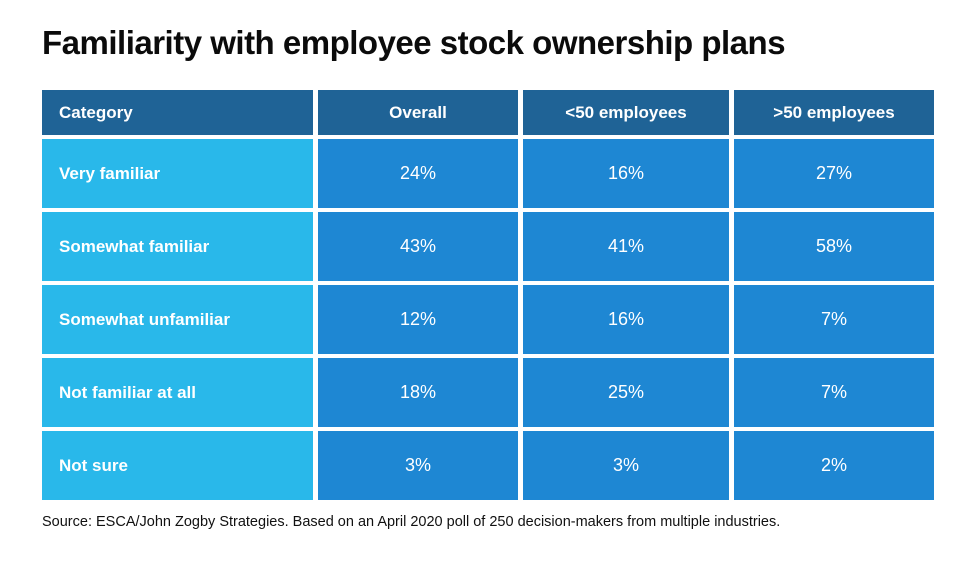  What do you see at coordinates (626, 392) in the screenshot?
I see `table-cell: 25%` at bounding box center [626, 392].